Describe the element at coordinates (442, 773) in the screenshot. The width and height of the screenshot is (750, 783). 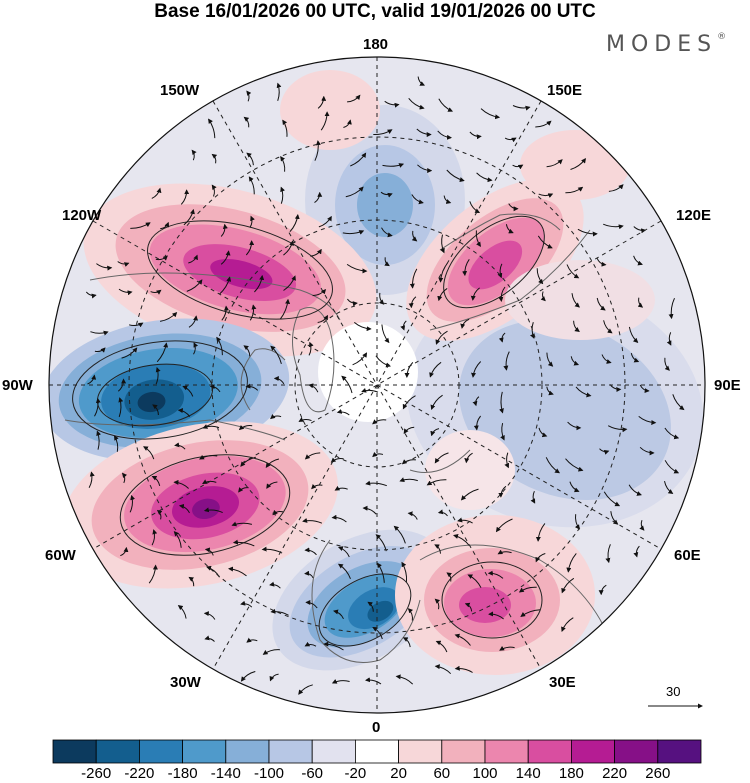
I see `colorbar-tick-label: 60` at that location.